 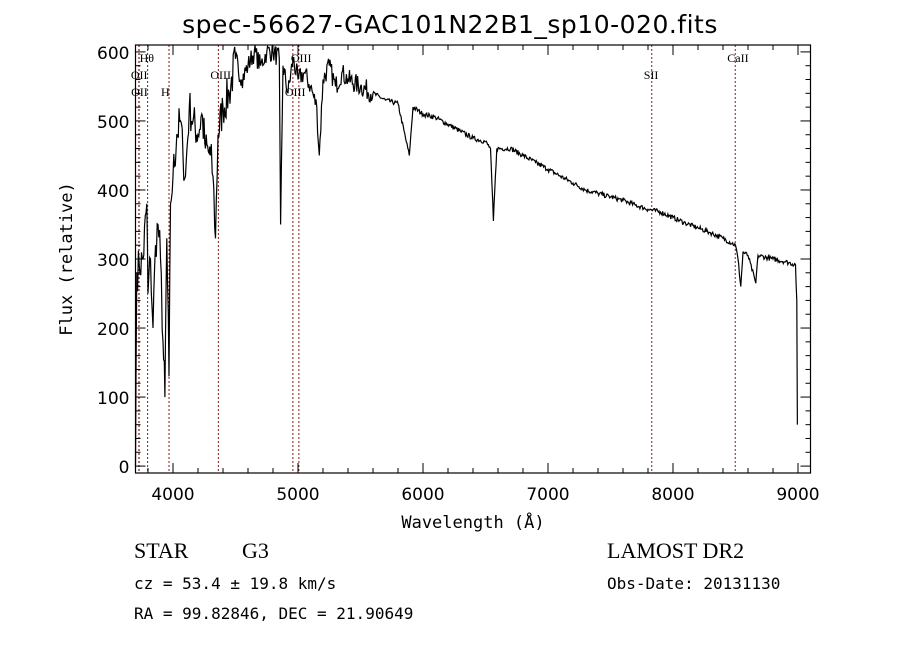 I want to click on object-subclass: G3, so click(x=255, y=550).